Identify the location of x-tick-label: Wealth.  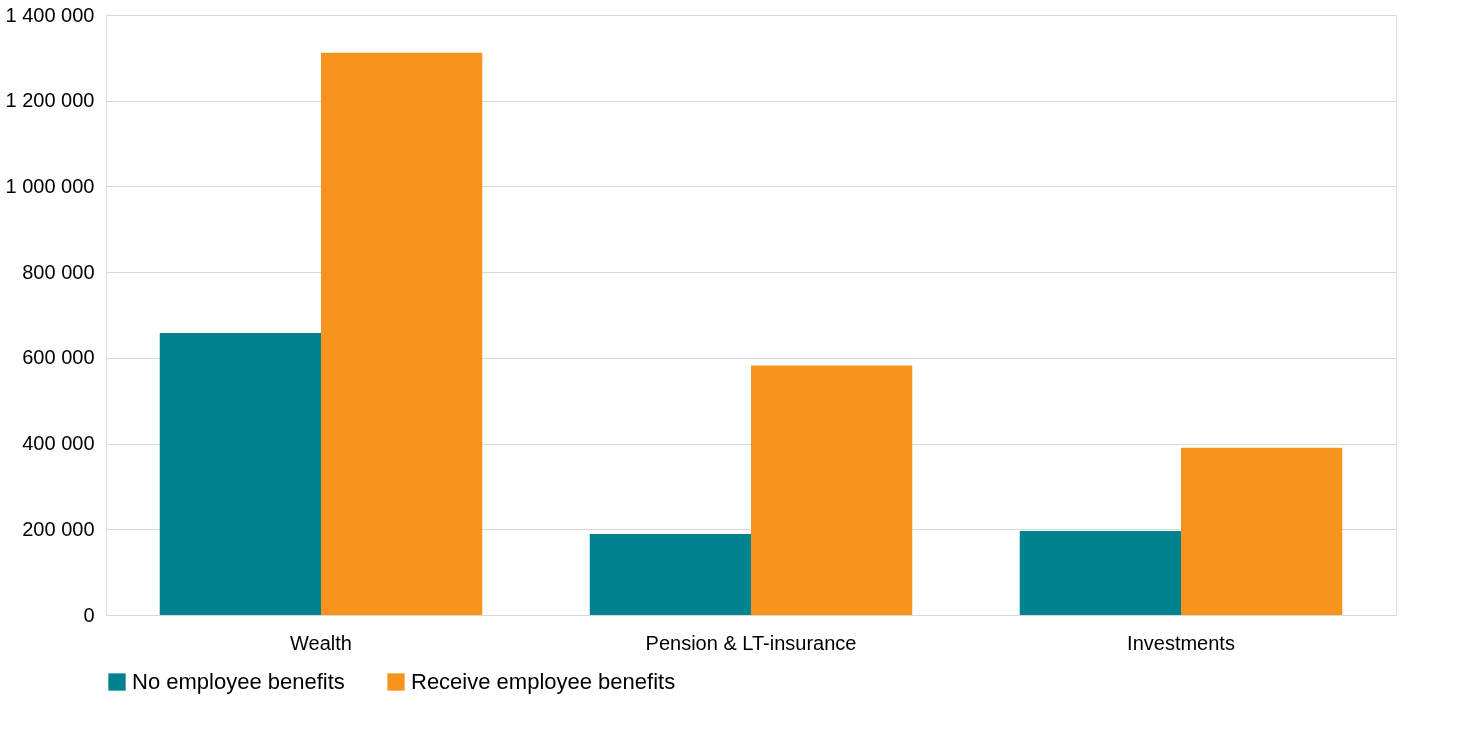
(321, 642).